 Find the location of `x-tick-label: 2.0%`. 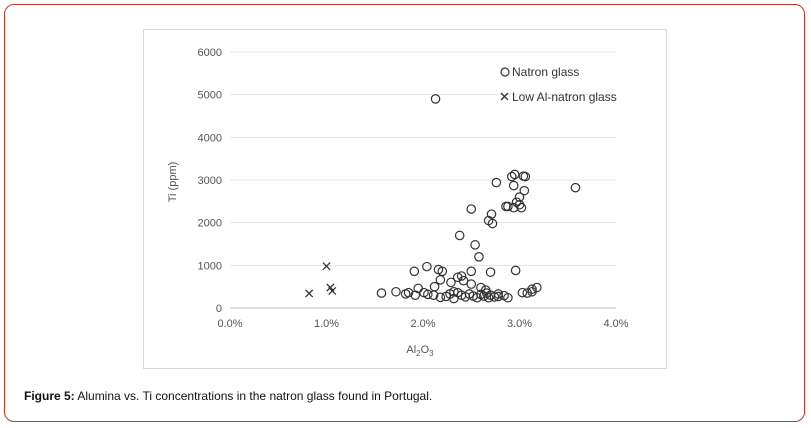

x-tick-label: 2.0% is located at coordinates (422, 324).